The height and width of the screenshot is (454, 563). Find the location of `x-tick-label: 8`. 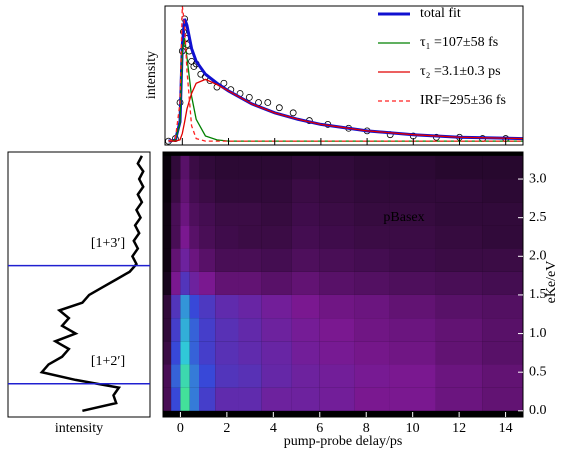

x-tick-label: 8 is located at coordinates (366, 428).